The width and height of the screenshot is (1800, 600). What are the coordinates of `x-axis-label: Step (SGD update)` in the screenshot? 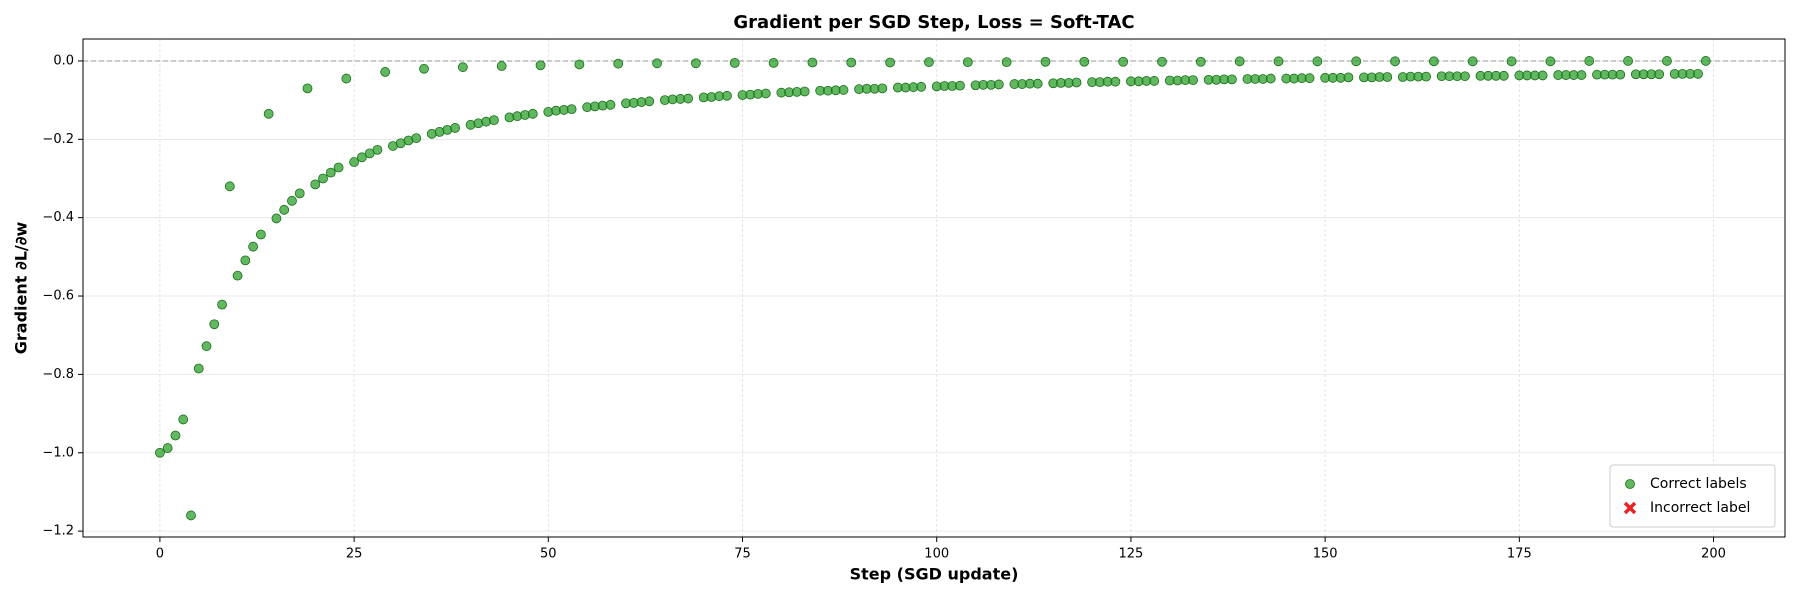 It's located at (934, 574).